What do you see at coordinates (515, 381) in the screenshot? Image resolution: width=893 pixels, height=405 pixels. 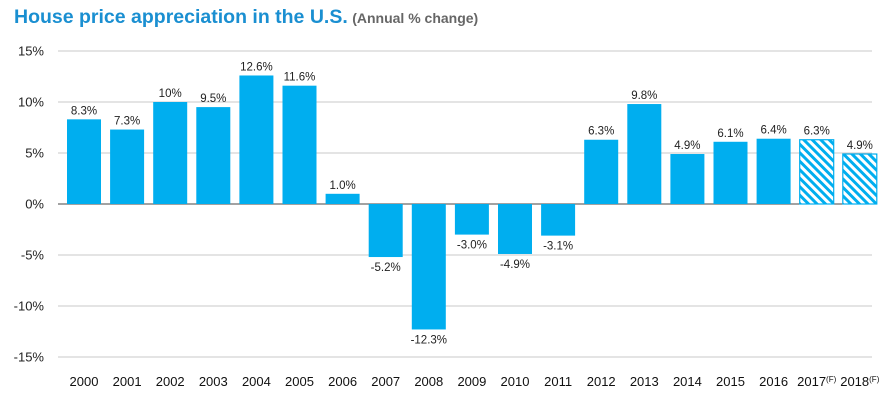 I see `x-tick-label: 2010` at bounding box center [515, 381].